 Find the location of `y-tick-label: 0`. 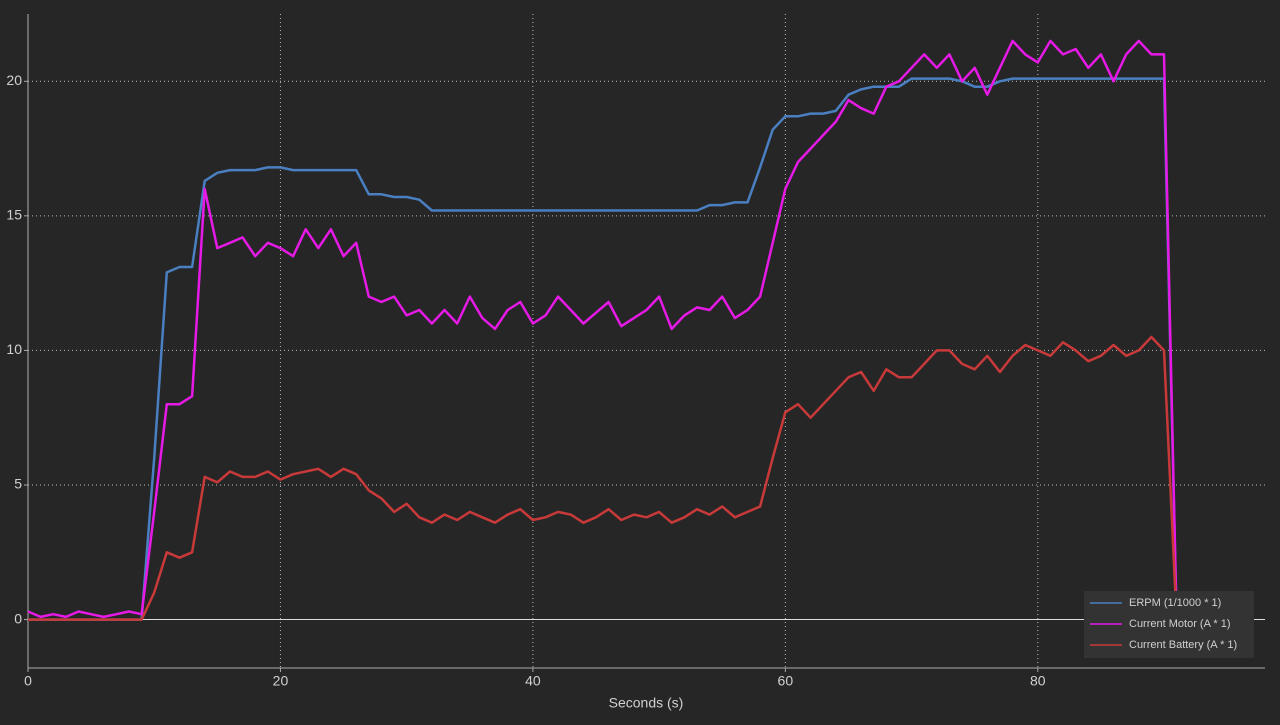

y-tick-label: 0 is located at coordinates (18, 618).